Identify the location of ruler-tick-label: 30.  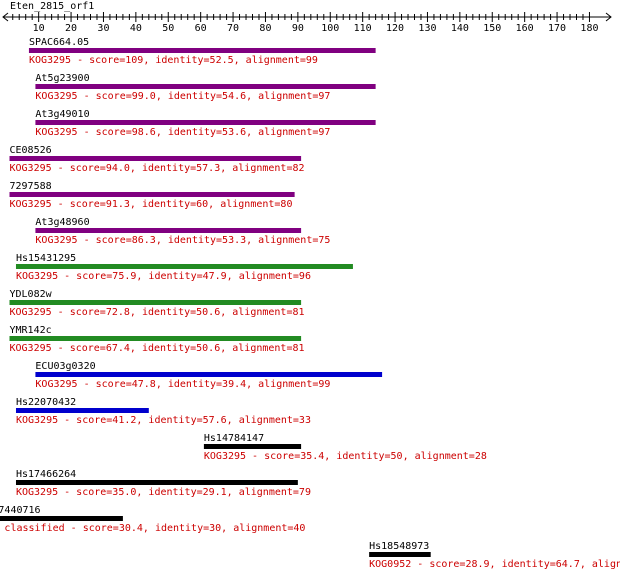
(103, 28).